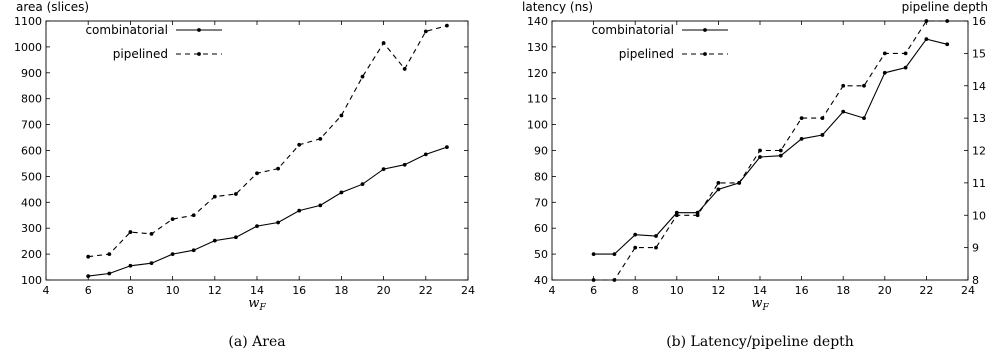 The height and width of the screenshot is (354, 996). I want to click on y-tick-label: 600, so click(31, 151).